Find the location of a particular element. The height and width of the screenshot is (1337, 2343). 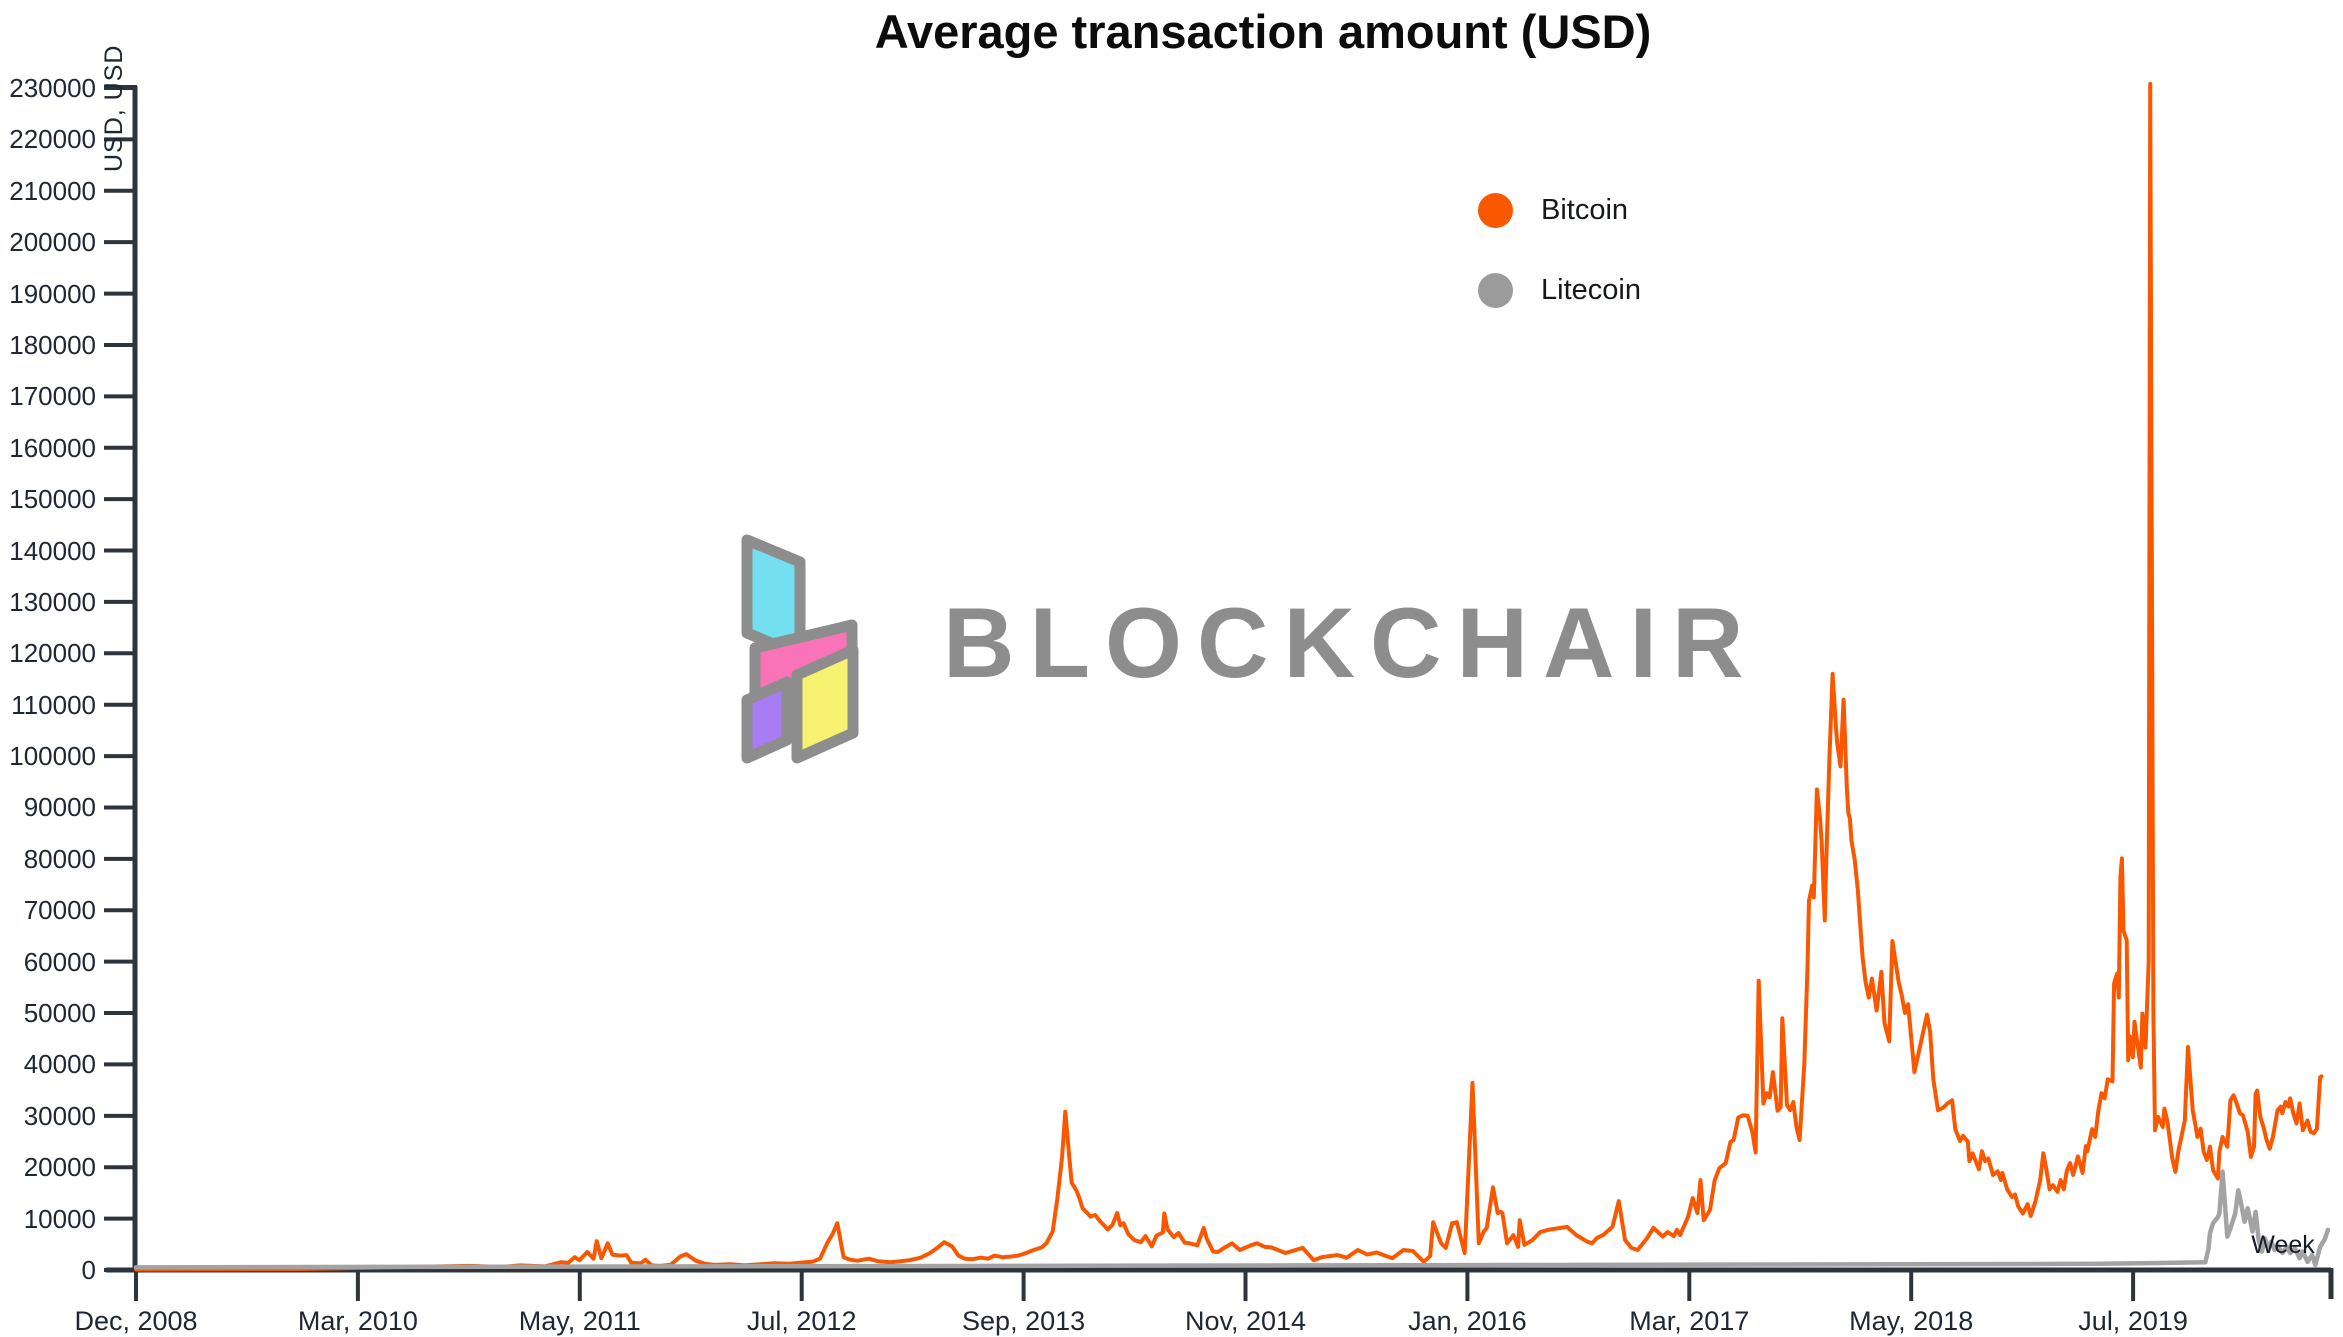

x-axis-tick-label: Mar, 2010 is located at coordinates (357, 1321).